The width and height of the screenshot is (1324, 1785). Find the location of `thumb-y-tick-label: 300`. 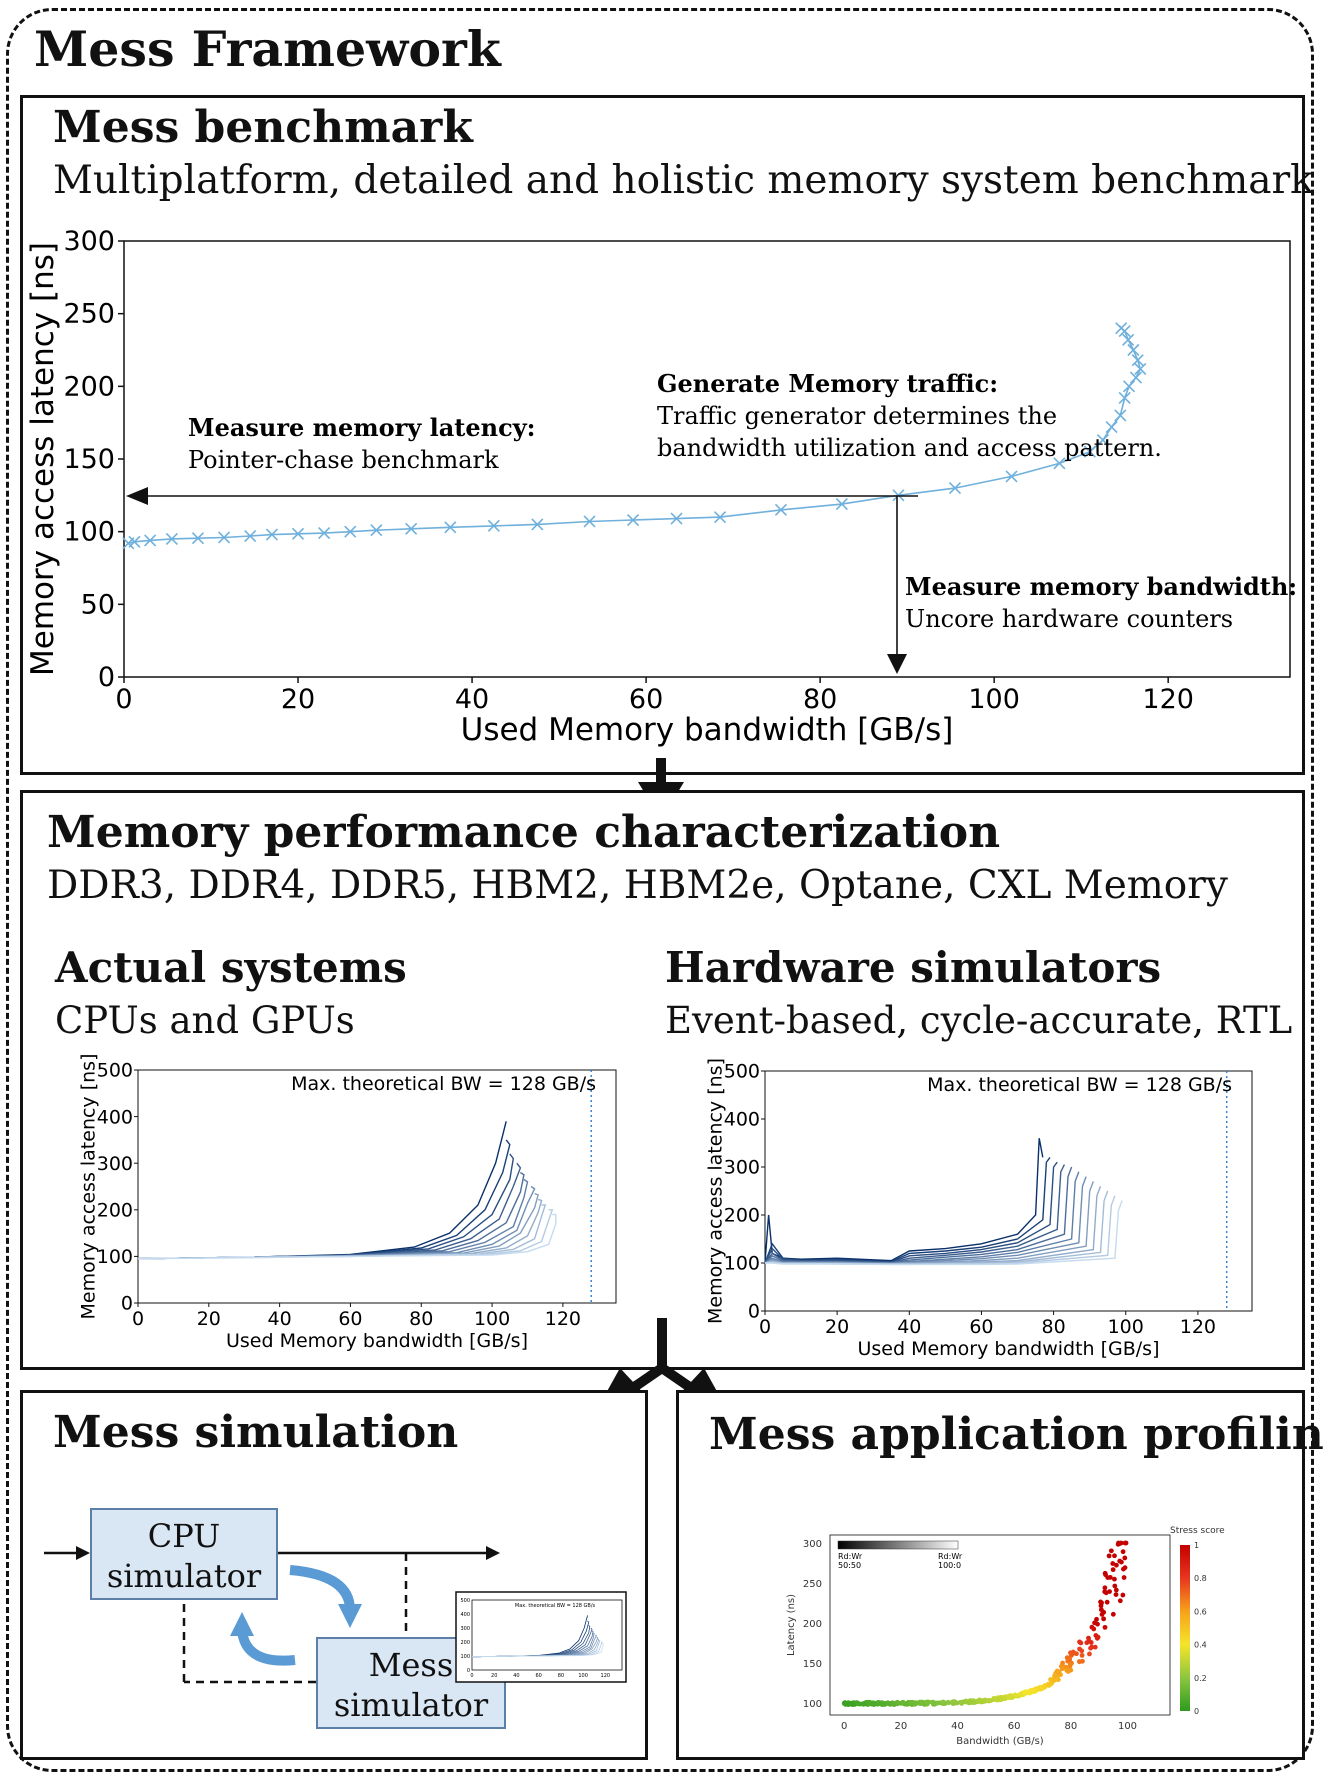

thumb-y-tick-label: 300 is located at coordinates (465, 1629).